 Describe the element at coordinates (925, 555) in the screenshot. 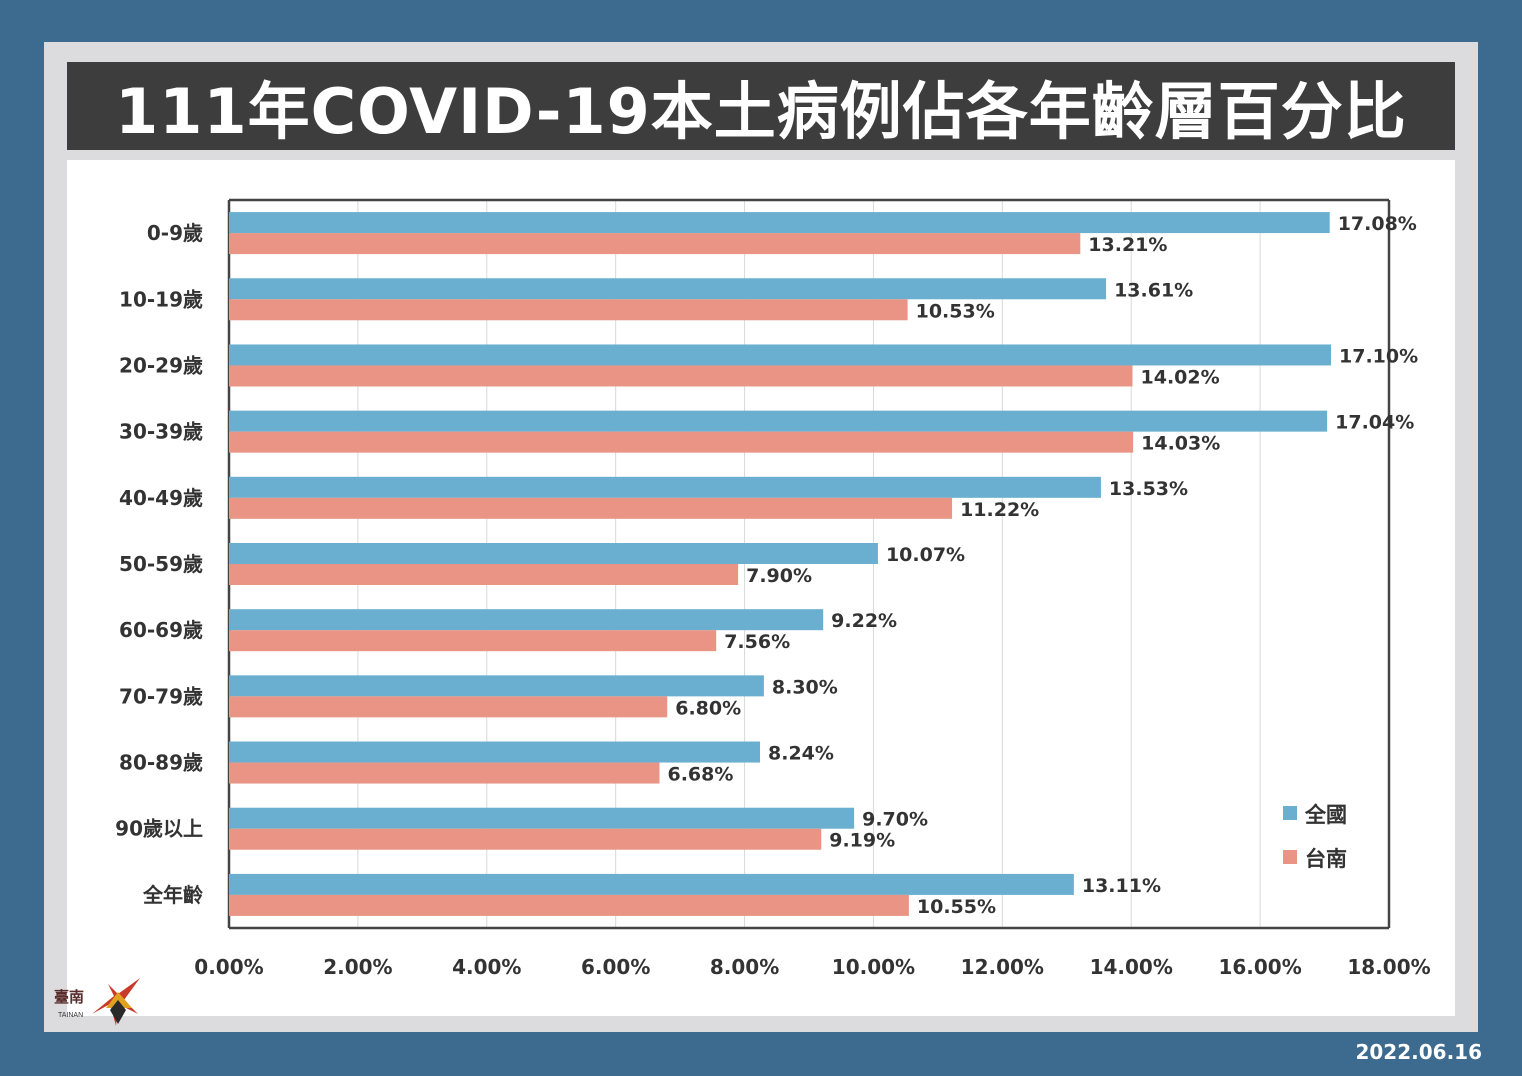

I see `data-label: 10.07%` at that location.